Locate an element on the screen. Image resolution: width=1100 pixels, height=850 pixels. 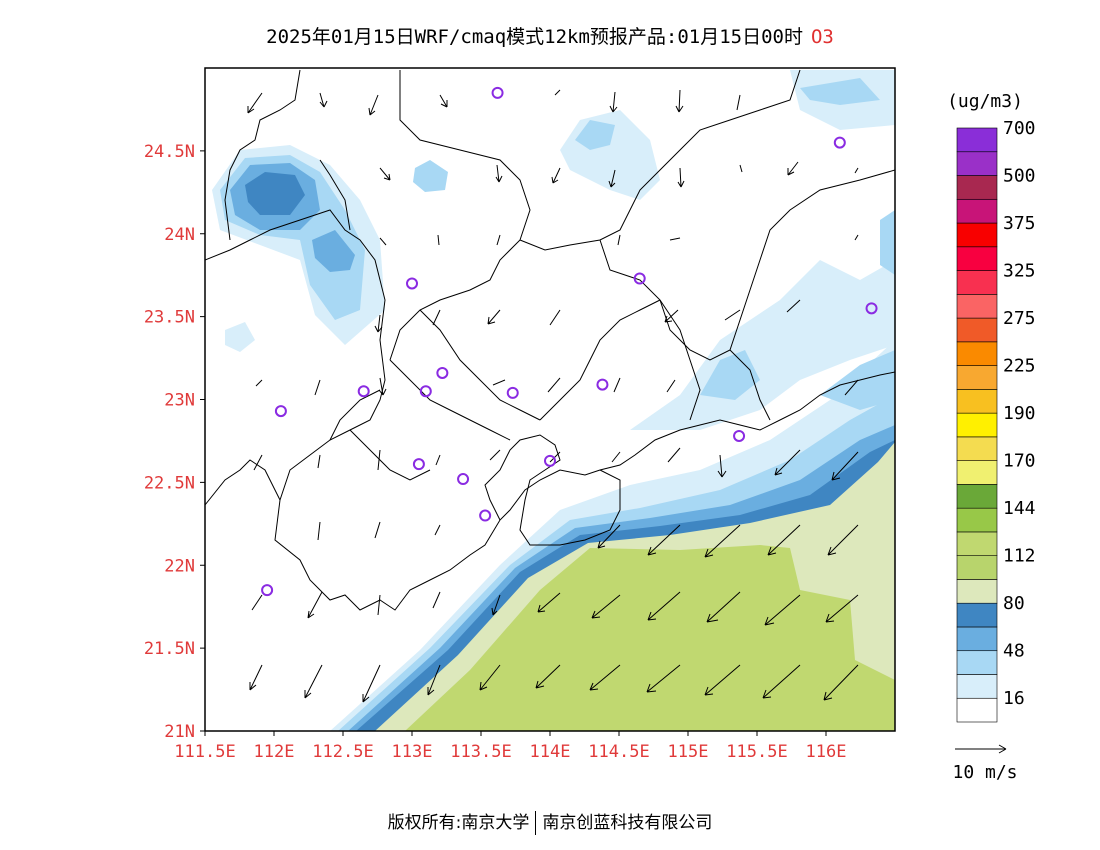
inland-patch-small is located at coordinates (430, 176).